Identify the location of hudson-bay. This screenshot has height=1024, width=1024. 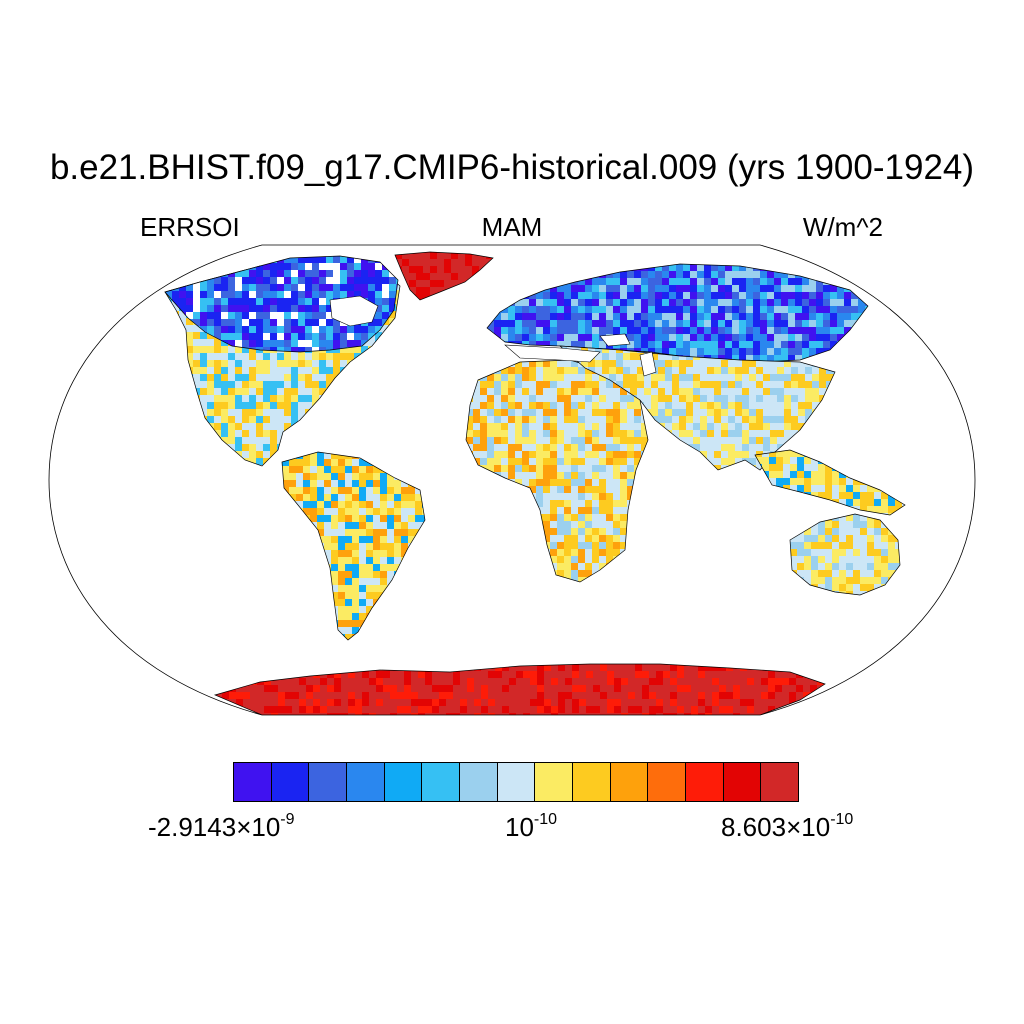
(354, 311).